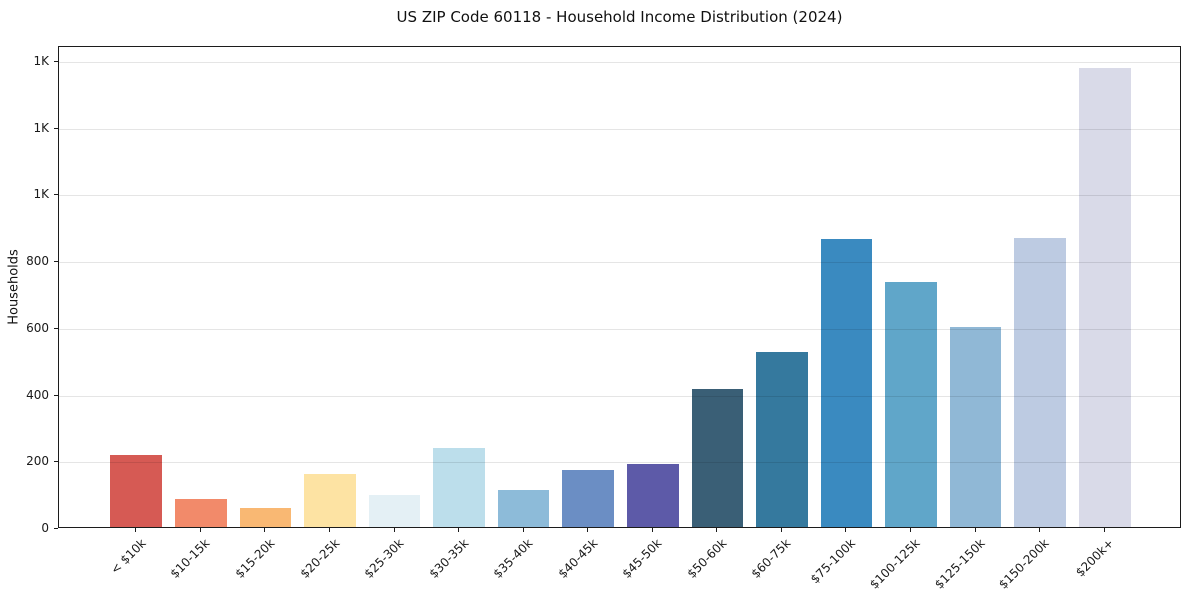 This screenshot has width=1189, height=590. Describe the element at coordinates (448, 558) in the screenshot. I see `x-tick-label-text: $30-35k` at that location.